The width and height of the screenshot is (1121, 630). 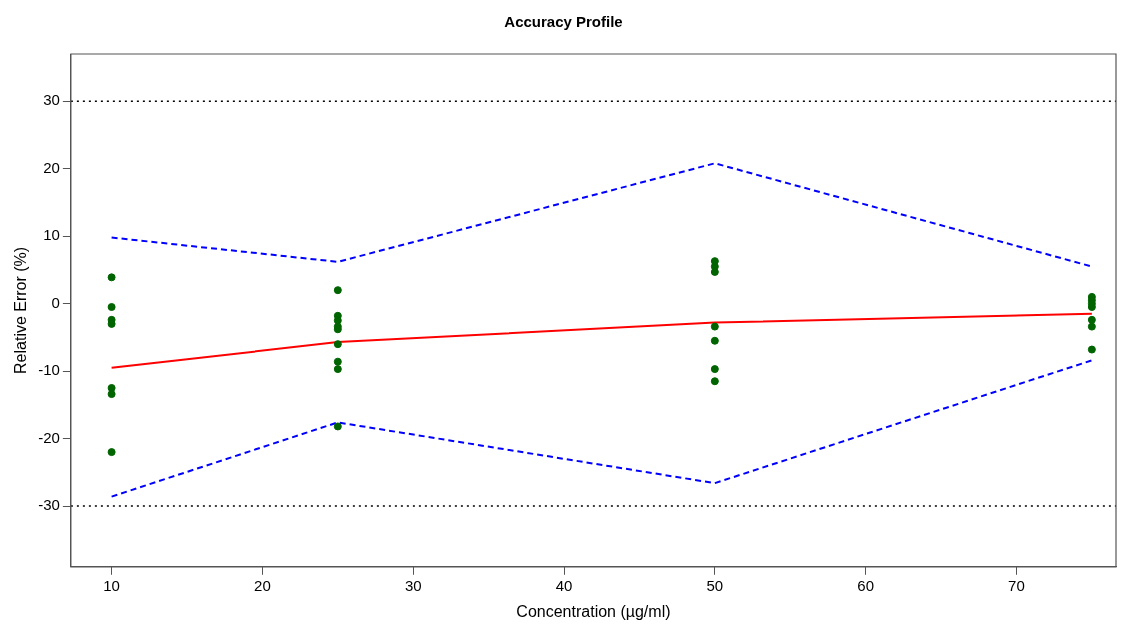 I want to click on x-tick-label: 60, so click(x=865, y=585).